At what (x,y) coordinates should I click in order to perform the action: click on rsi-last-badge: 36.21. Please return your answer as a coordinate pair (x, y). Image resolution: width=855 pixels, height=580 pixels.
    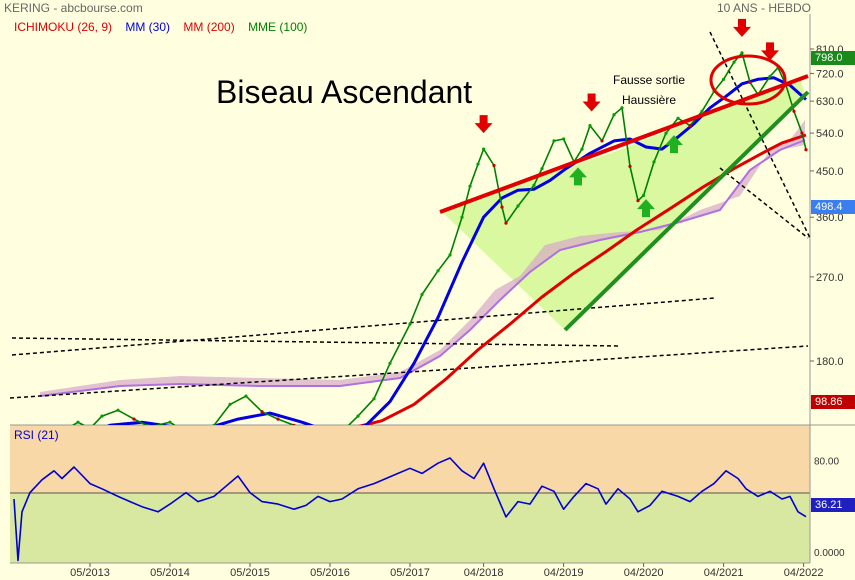
    Looking at the image, I should click on (833, 505).